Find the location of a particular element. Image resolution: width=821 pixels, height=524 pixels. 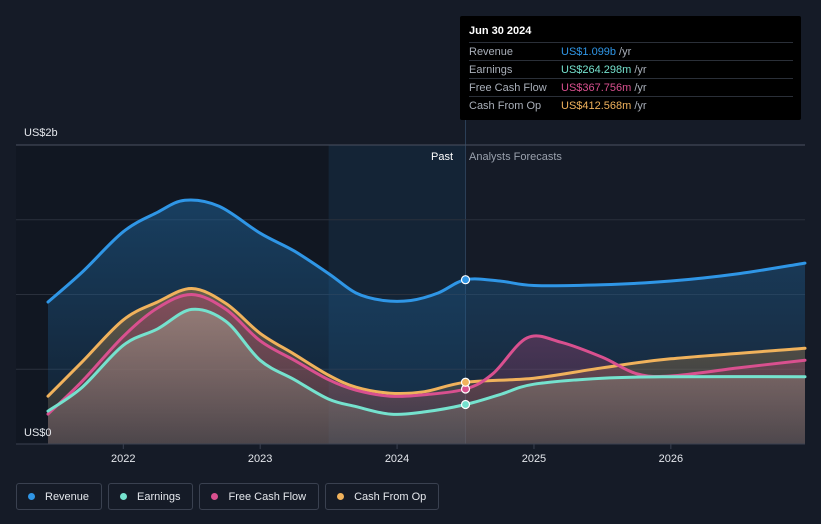

x-tick-label: 2022 is located at coordinates (123, 459).